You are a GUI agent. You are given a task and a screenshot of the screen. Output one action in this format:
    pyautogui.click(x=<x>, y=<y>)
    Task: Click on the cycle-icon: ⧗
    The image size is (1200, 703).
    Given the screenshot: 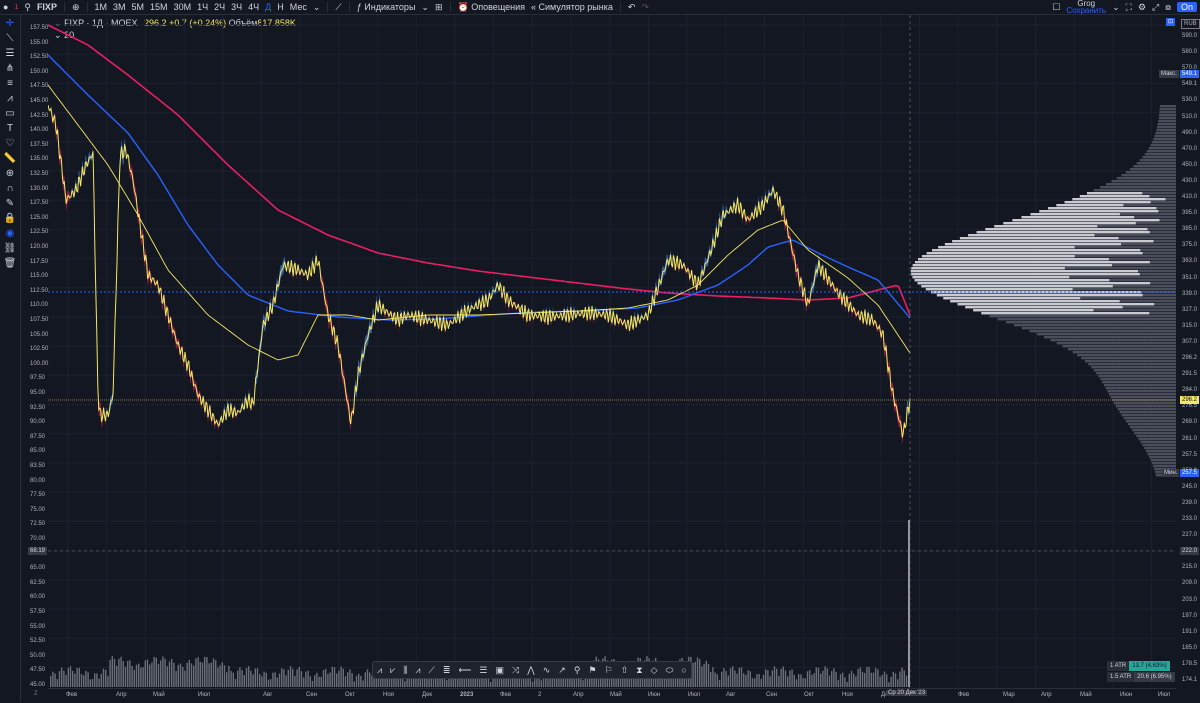 What is the action you would take?
    pyautogui.click(x=639, y=669)
    